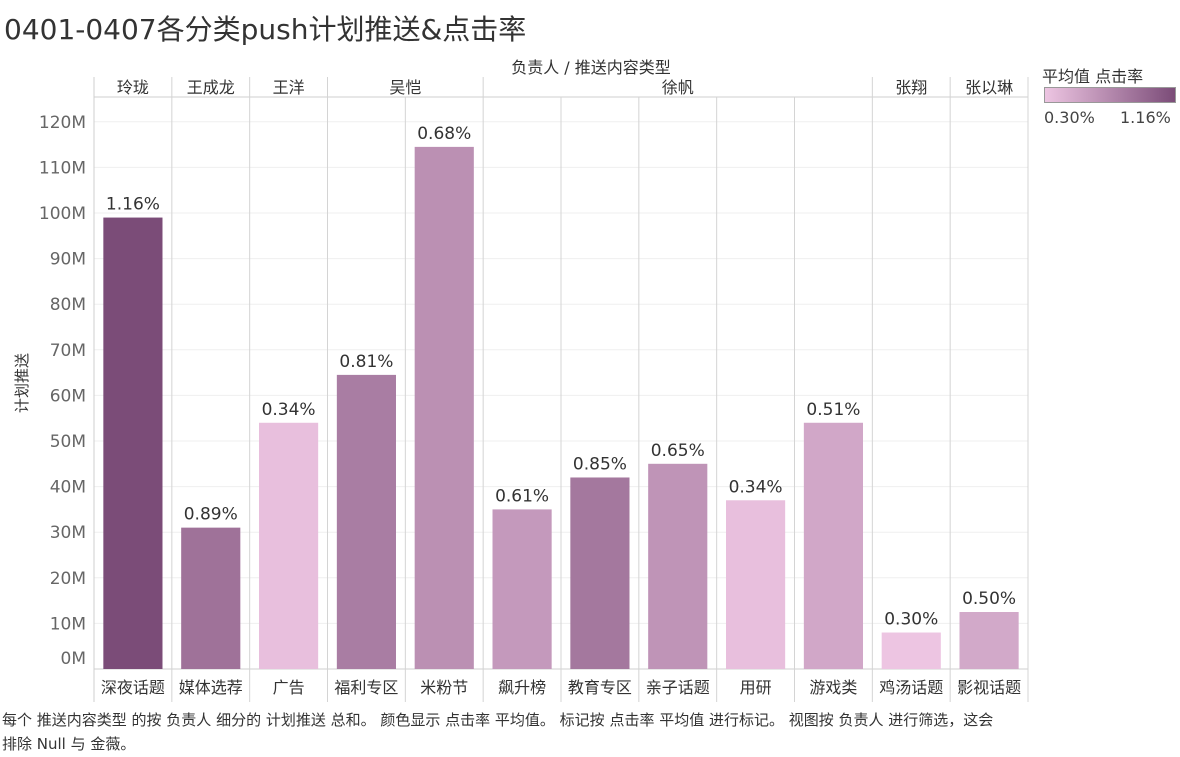 This screenshot has height=757, width=1180. Describe the element at coordinates (989, 687) in the screenshot. I see `category-label: 影视话题` at that location.